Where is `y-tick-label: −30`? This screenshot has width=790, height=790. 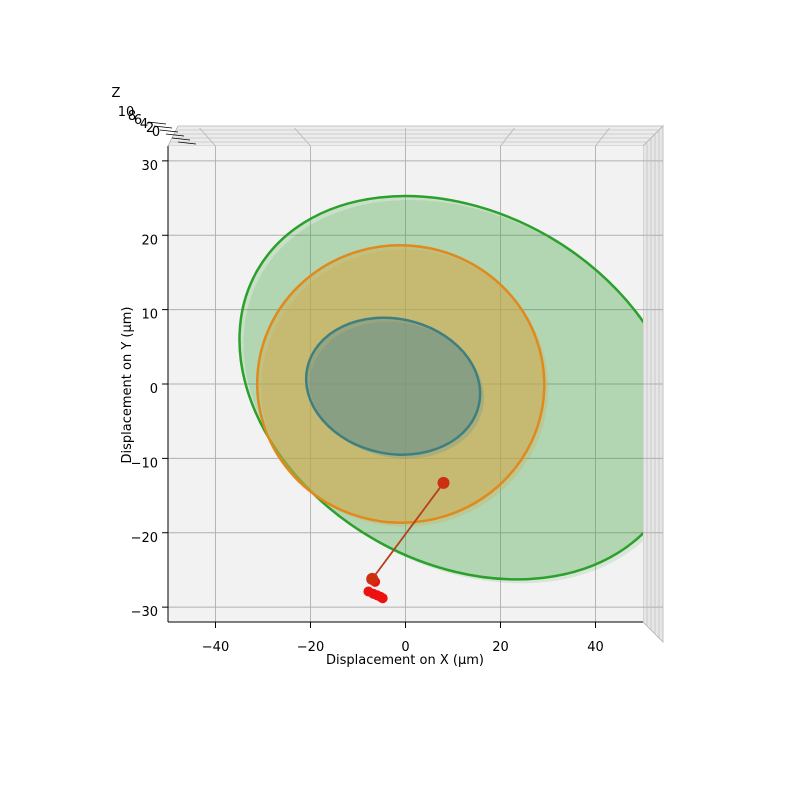 y-tick-label: −30 is located at coordinates (144, 612).